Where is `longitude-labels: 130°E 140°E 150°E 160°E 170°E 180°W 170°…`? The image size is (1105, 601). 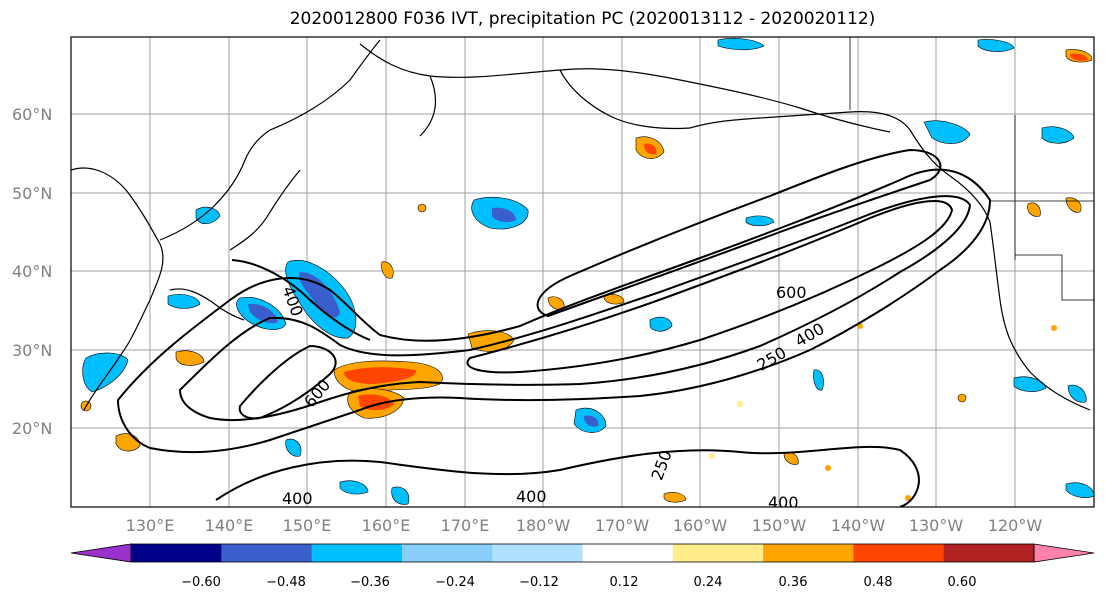 longitude-labels: 130°E 140°E 150°E 160°E 170°E 180°W 170°… is located at coordinates (584, 525).